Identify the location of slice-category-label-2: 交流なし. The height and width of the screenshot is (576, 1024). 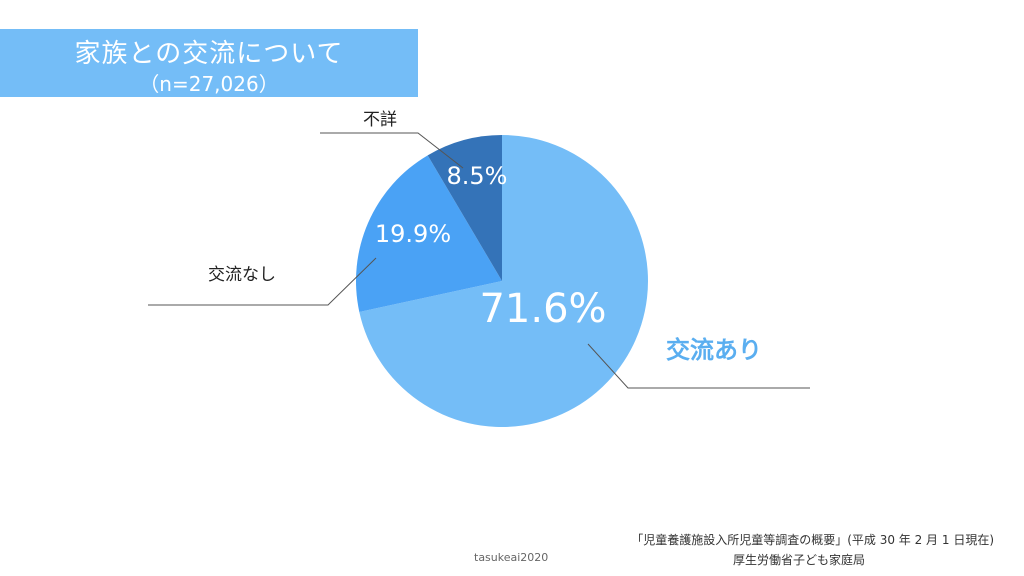
(242, 275).